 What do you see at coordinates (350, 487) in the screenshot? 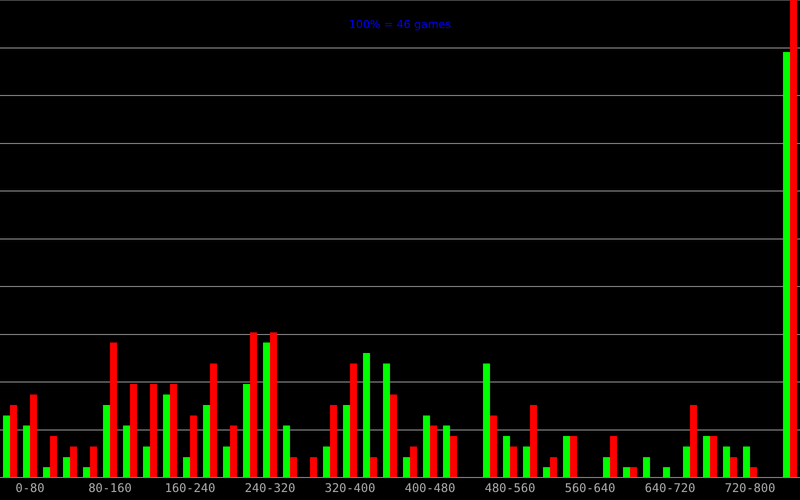
I see `x-tick-label: 320-400` at bounding box center [350, 487].